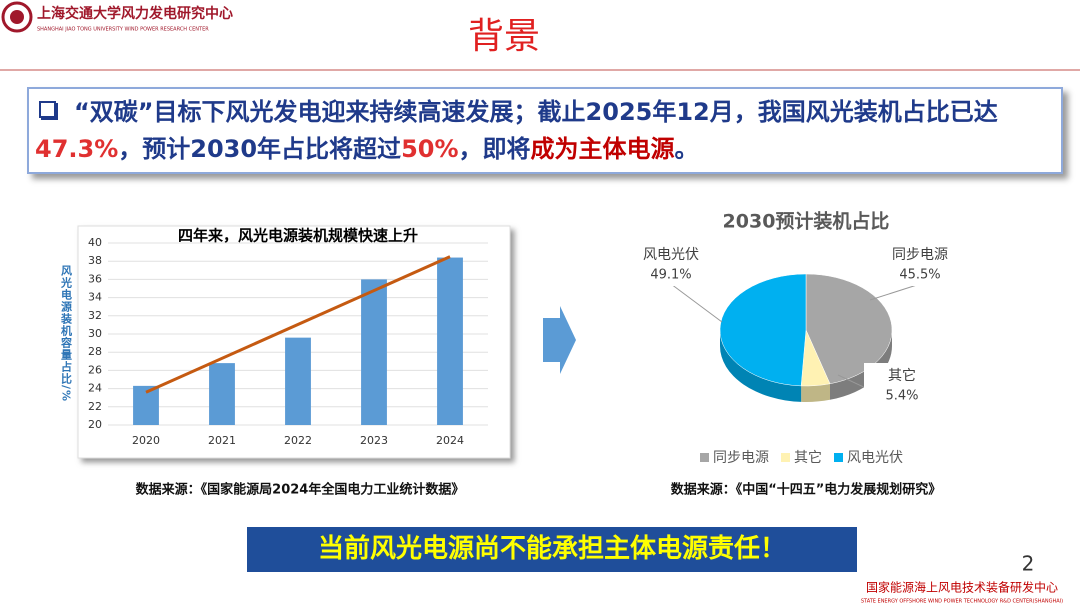 The image size is (1080, 608). Describe the element at coordinates (671, 255) in the screenshot. I see `data-label-name: 风电光伏` at that location.